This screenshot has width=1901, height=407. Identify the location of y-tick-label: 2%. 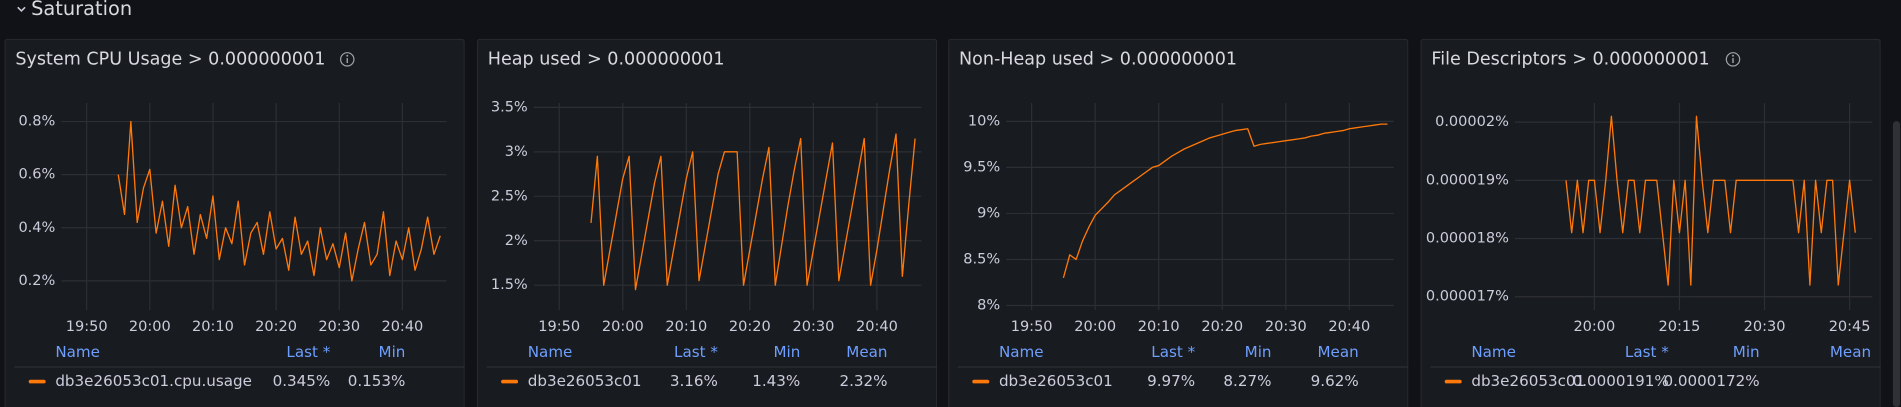
(516, 241).